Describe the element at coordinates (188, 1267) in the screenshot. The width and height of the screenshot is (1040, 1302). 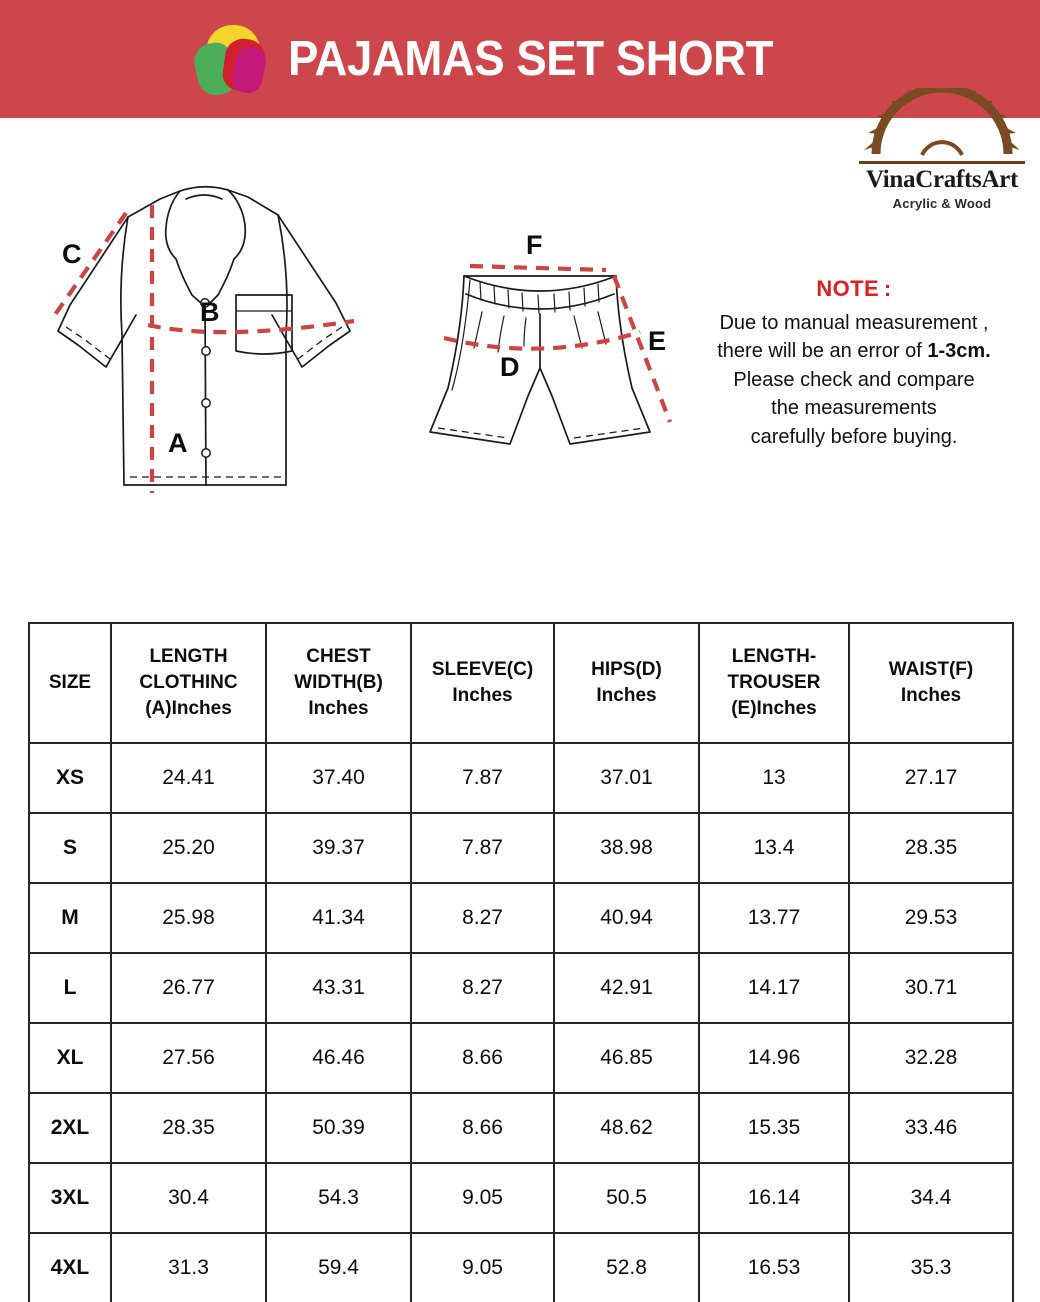
I see `cell-length-clothing: 31.3` at that location.